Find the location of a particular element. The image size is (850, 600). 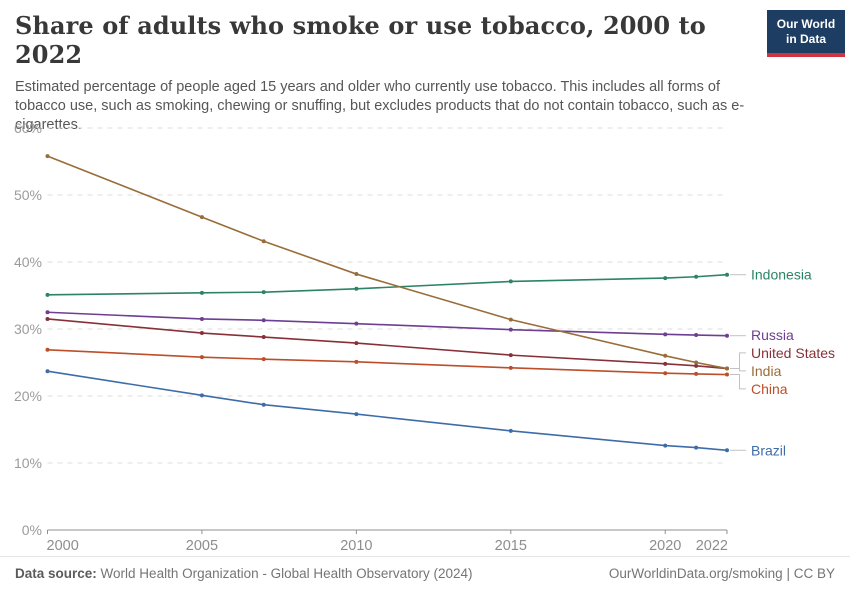

data-point-china-2005 is located at coordinates (201, 357).